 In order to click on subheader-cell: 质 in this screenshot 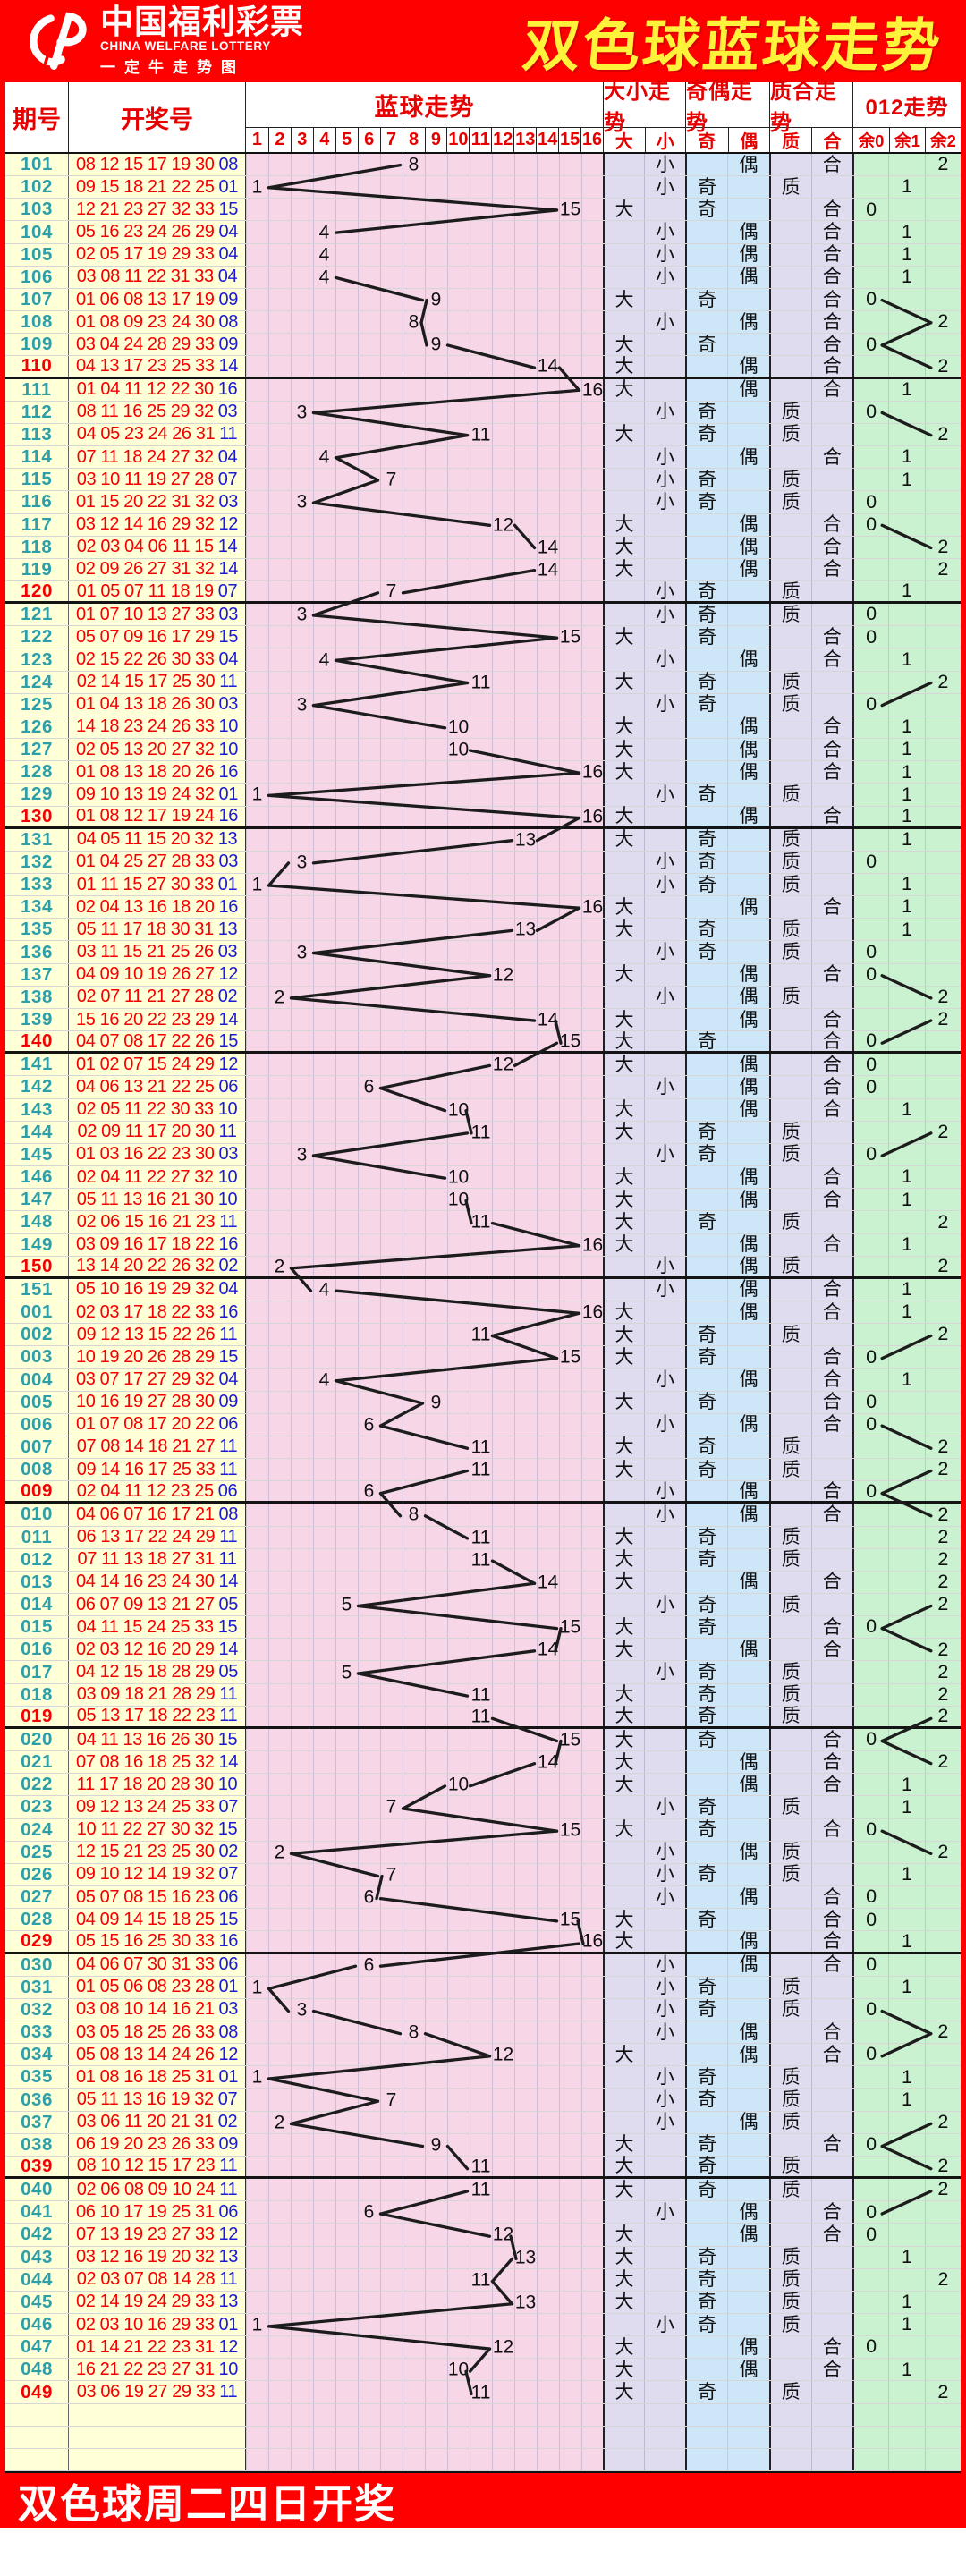, I will do `click(791, 142)`.